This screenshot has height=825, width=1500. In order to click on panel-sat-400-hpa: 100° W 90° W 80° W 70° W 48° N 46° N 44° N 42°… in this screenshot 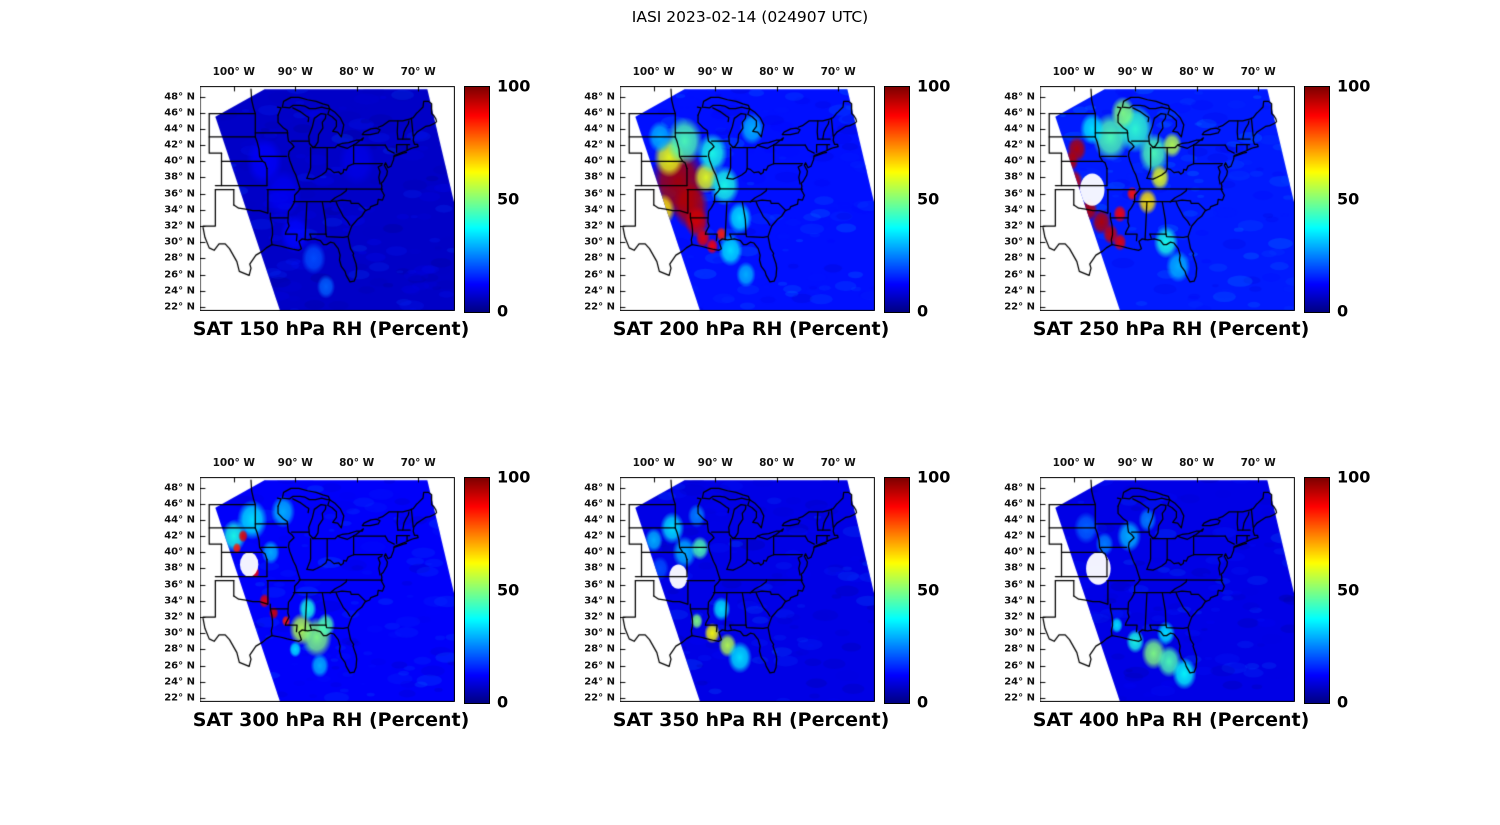, I will do `click(1181, 605)`.